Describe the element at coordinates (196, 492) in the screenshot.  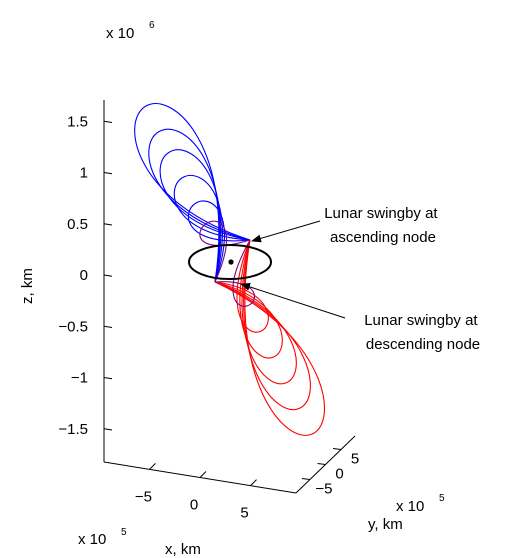
I see `x-ticks: −5 0 5` at that location.